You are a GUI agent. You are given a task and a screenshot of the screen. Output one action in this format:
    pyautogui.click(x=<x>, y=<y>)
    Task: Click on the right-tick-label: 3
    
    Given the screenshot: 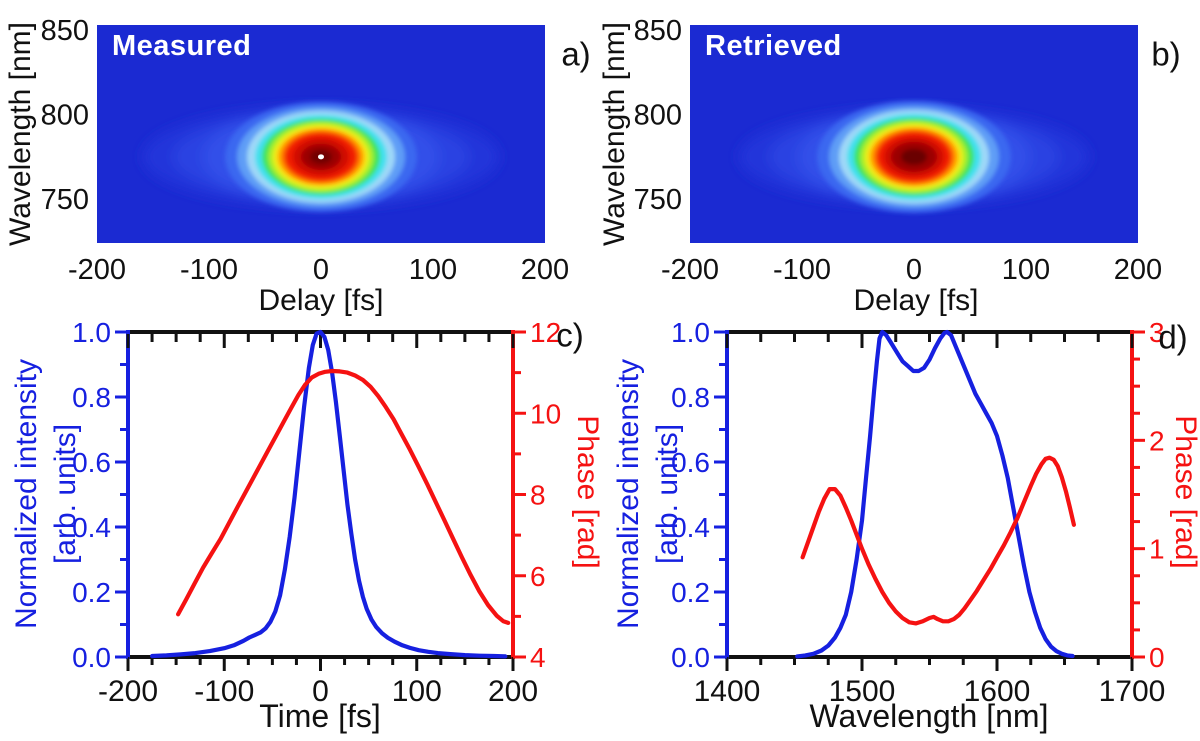 What is the action you would take?
    pyautogui.click(x=1157, y=332)
    